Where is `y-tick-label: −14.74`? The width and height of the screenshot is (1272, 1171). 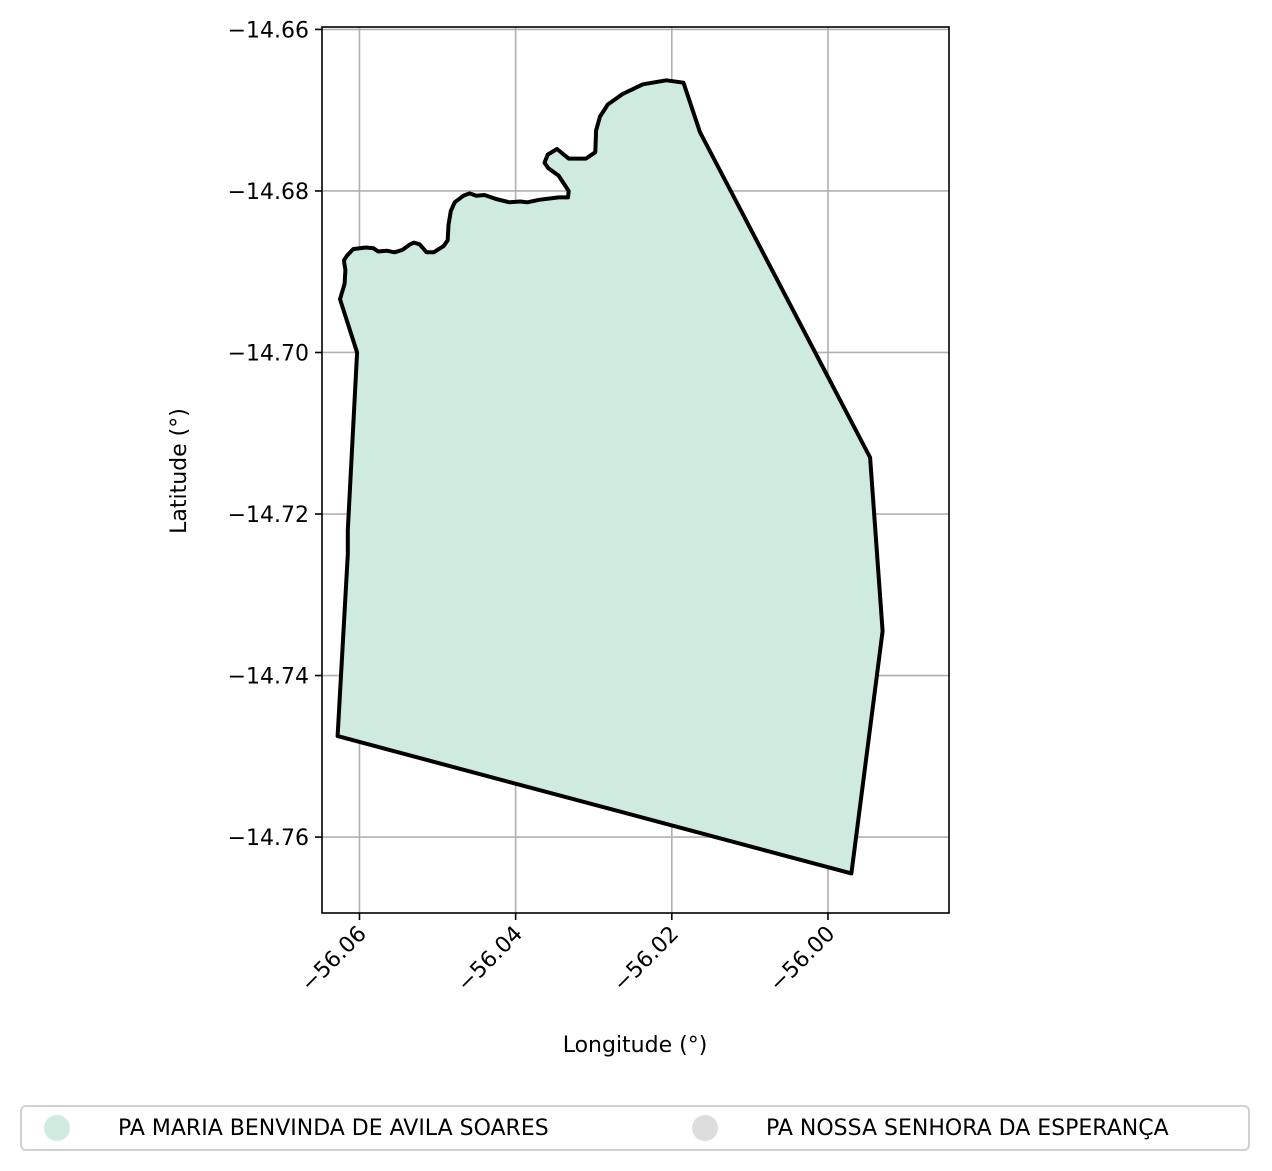 y-tick-label: −14.74 is located at coordinates (268, 677).